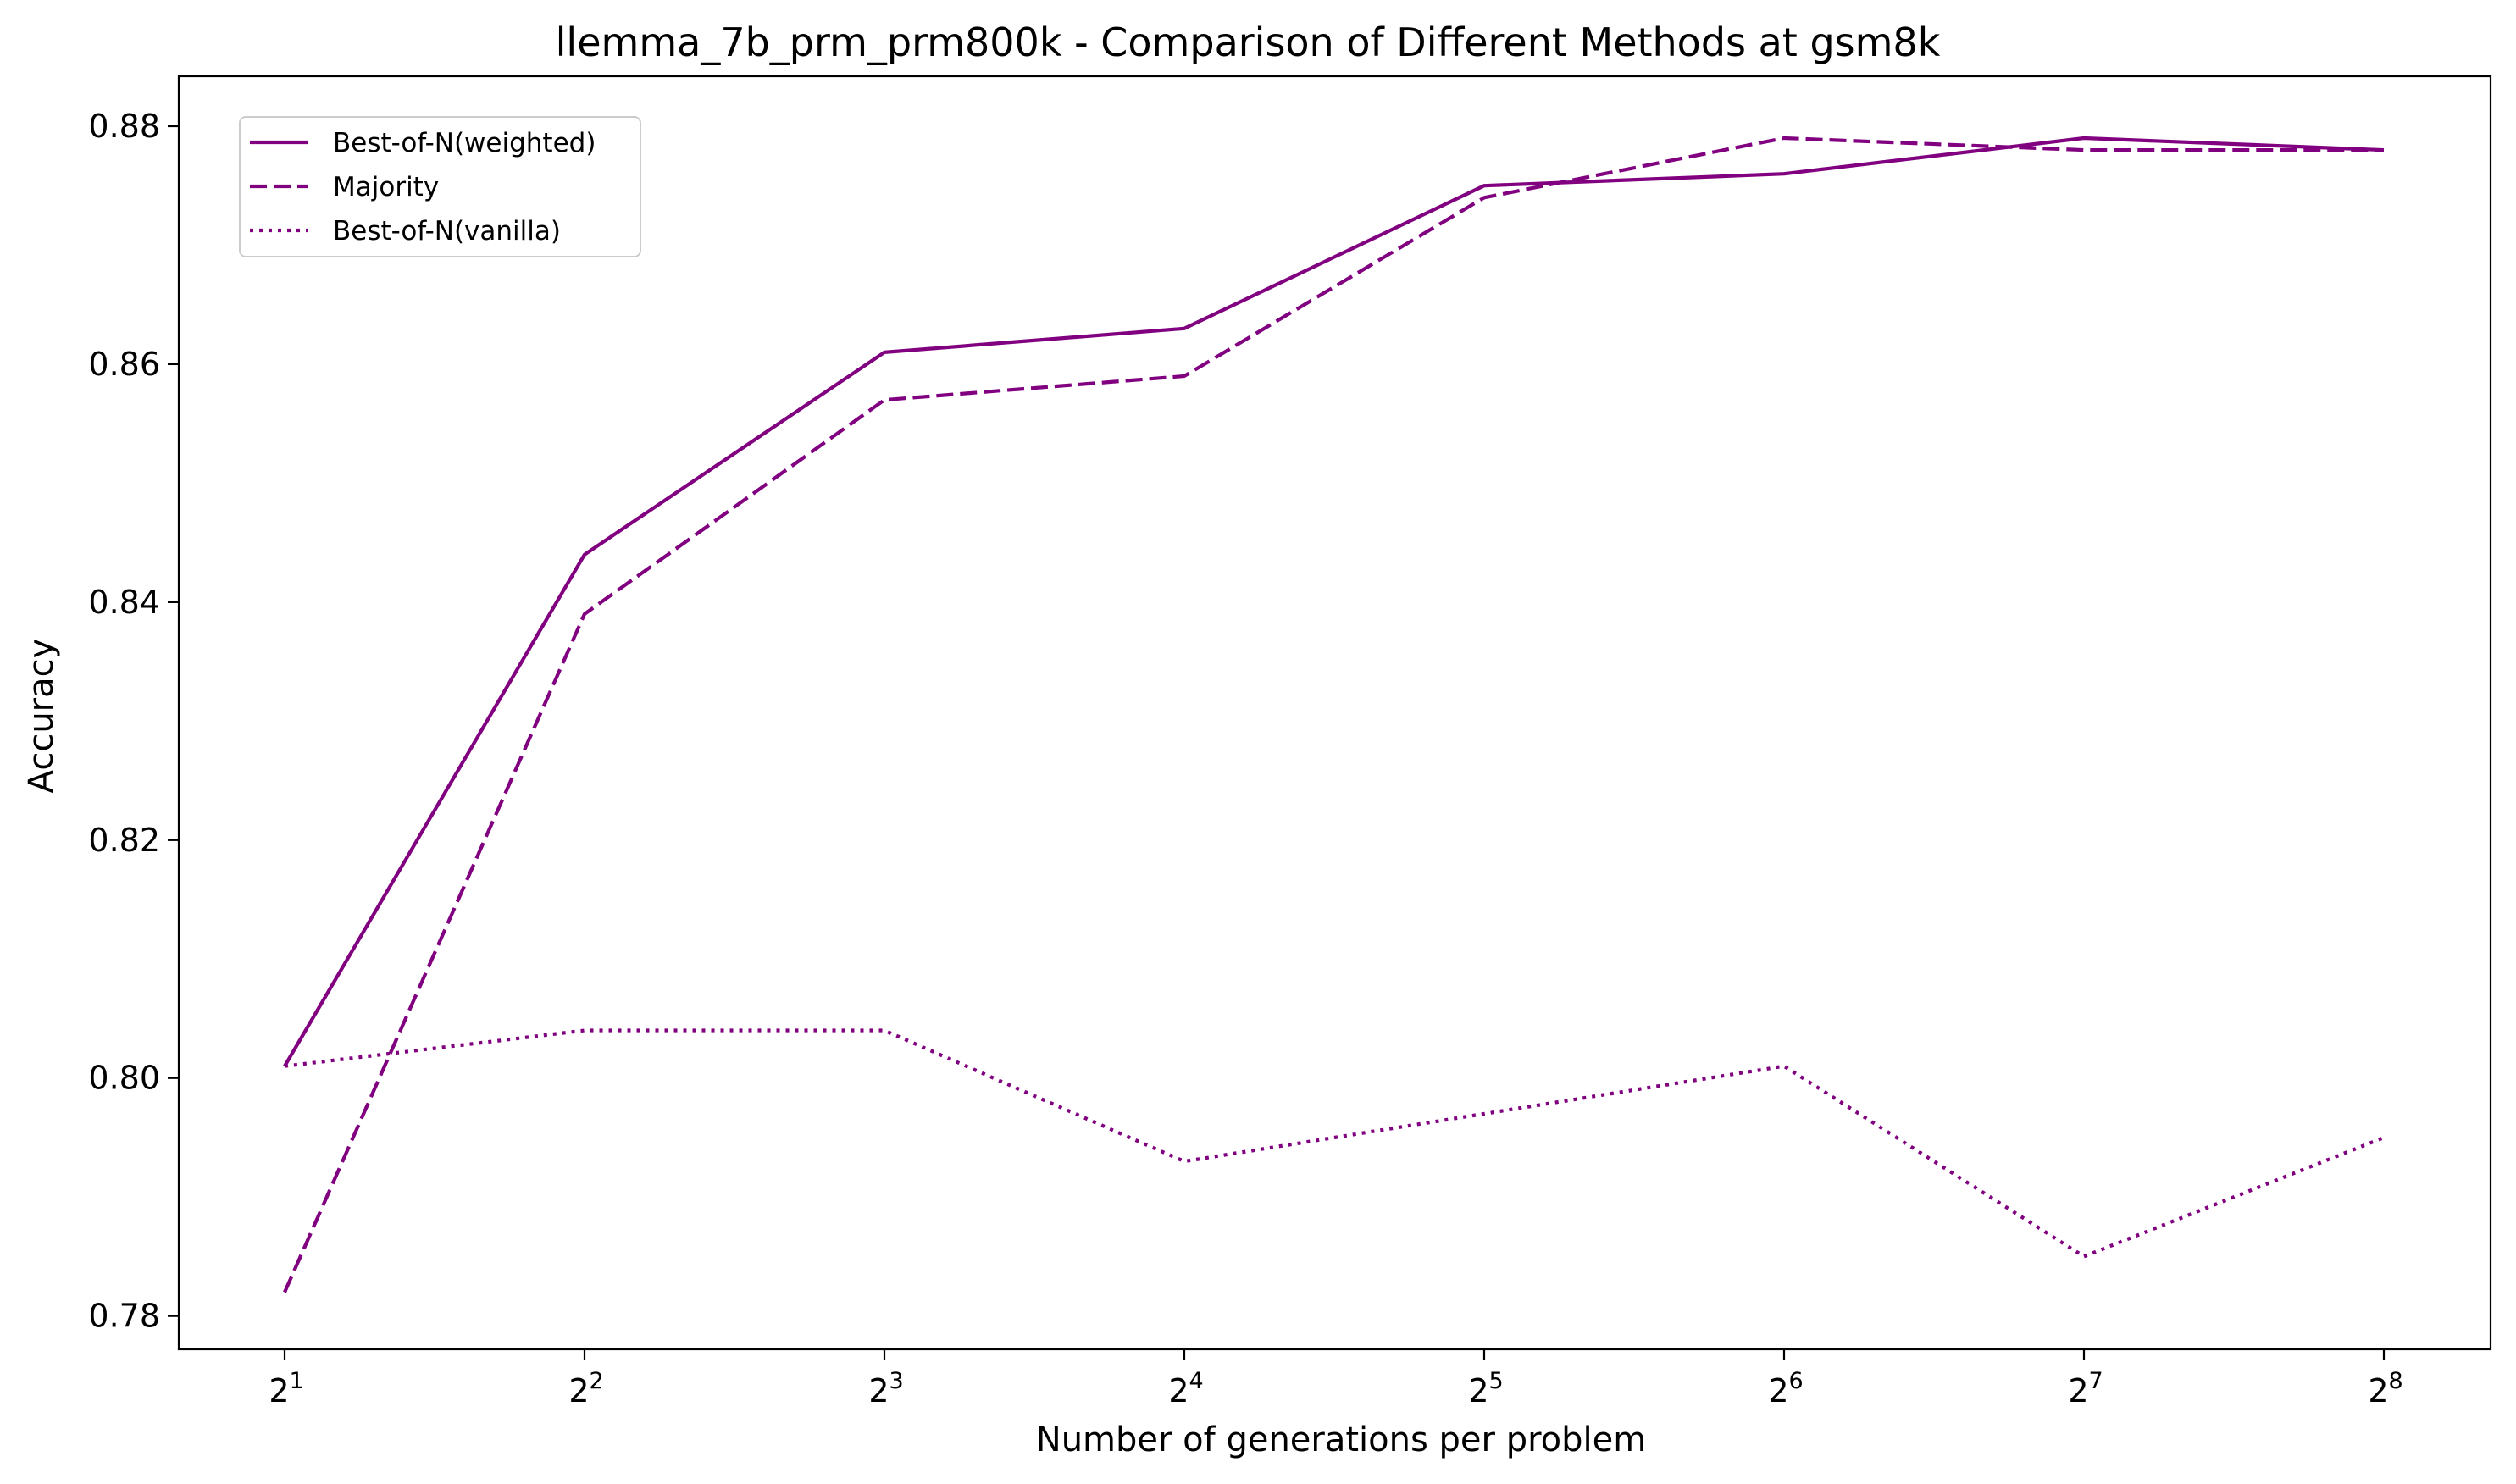 Image resolution: width=2516 pixels, height=1484 pixels. What do you see at coordinates (124, 1078) in the screenshot?
I see `y-tick-label: 0.80` at bounding box center [124, 1078].